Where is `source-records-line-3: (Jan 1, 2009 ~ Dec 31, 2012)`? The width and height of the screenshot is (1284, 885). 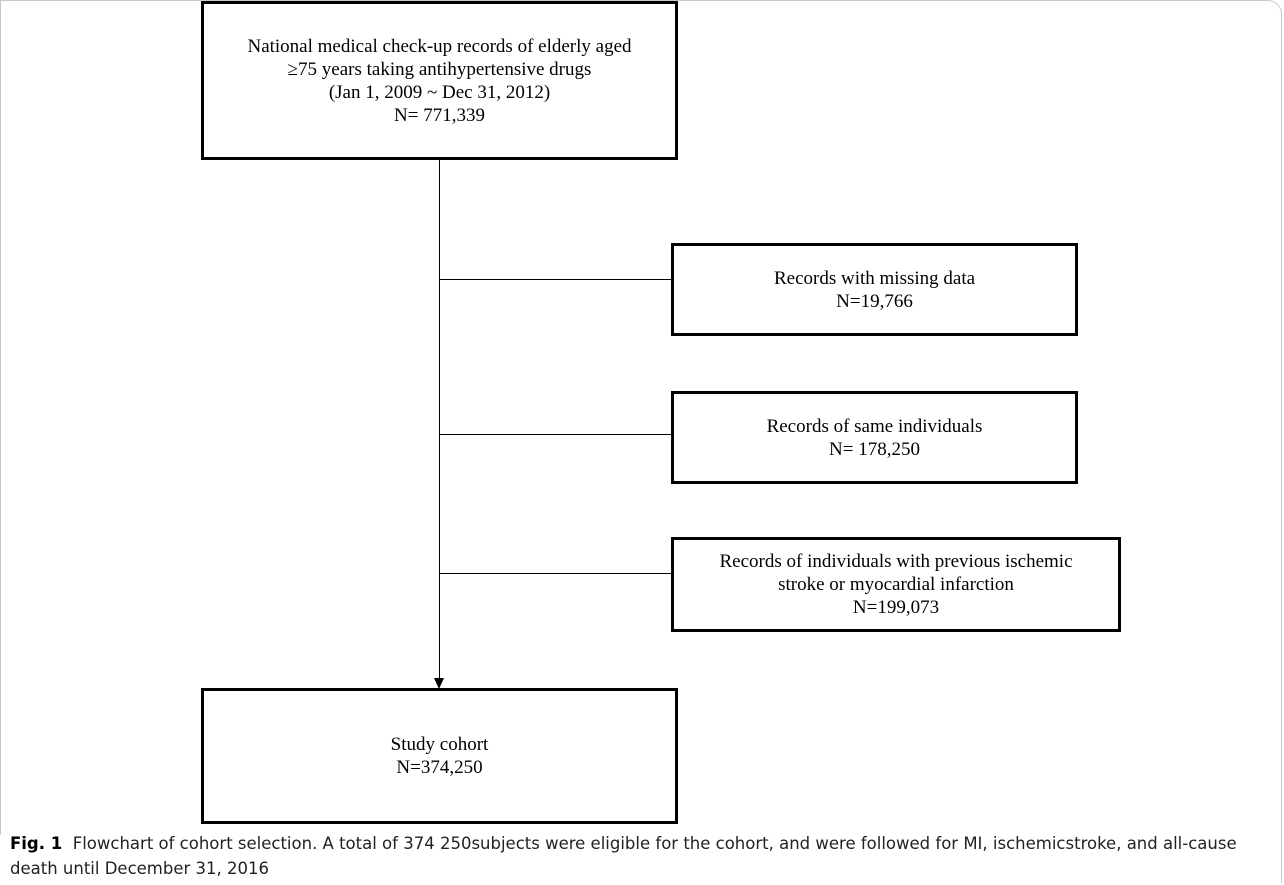
source-records-line-3: (Jan 1, 2009 ~ Dec 31, 2012) is located at coordinates (439, 92).